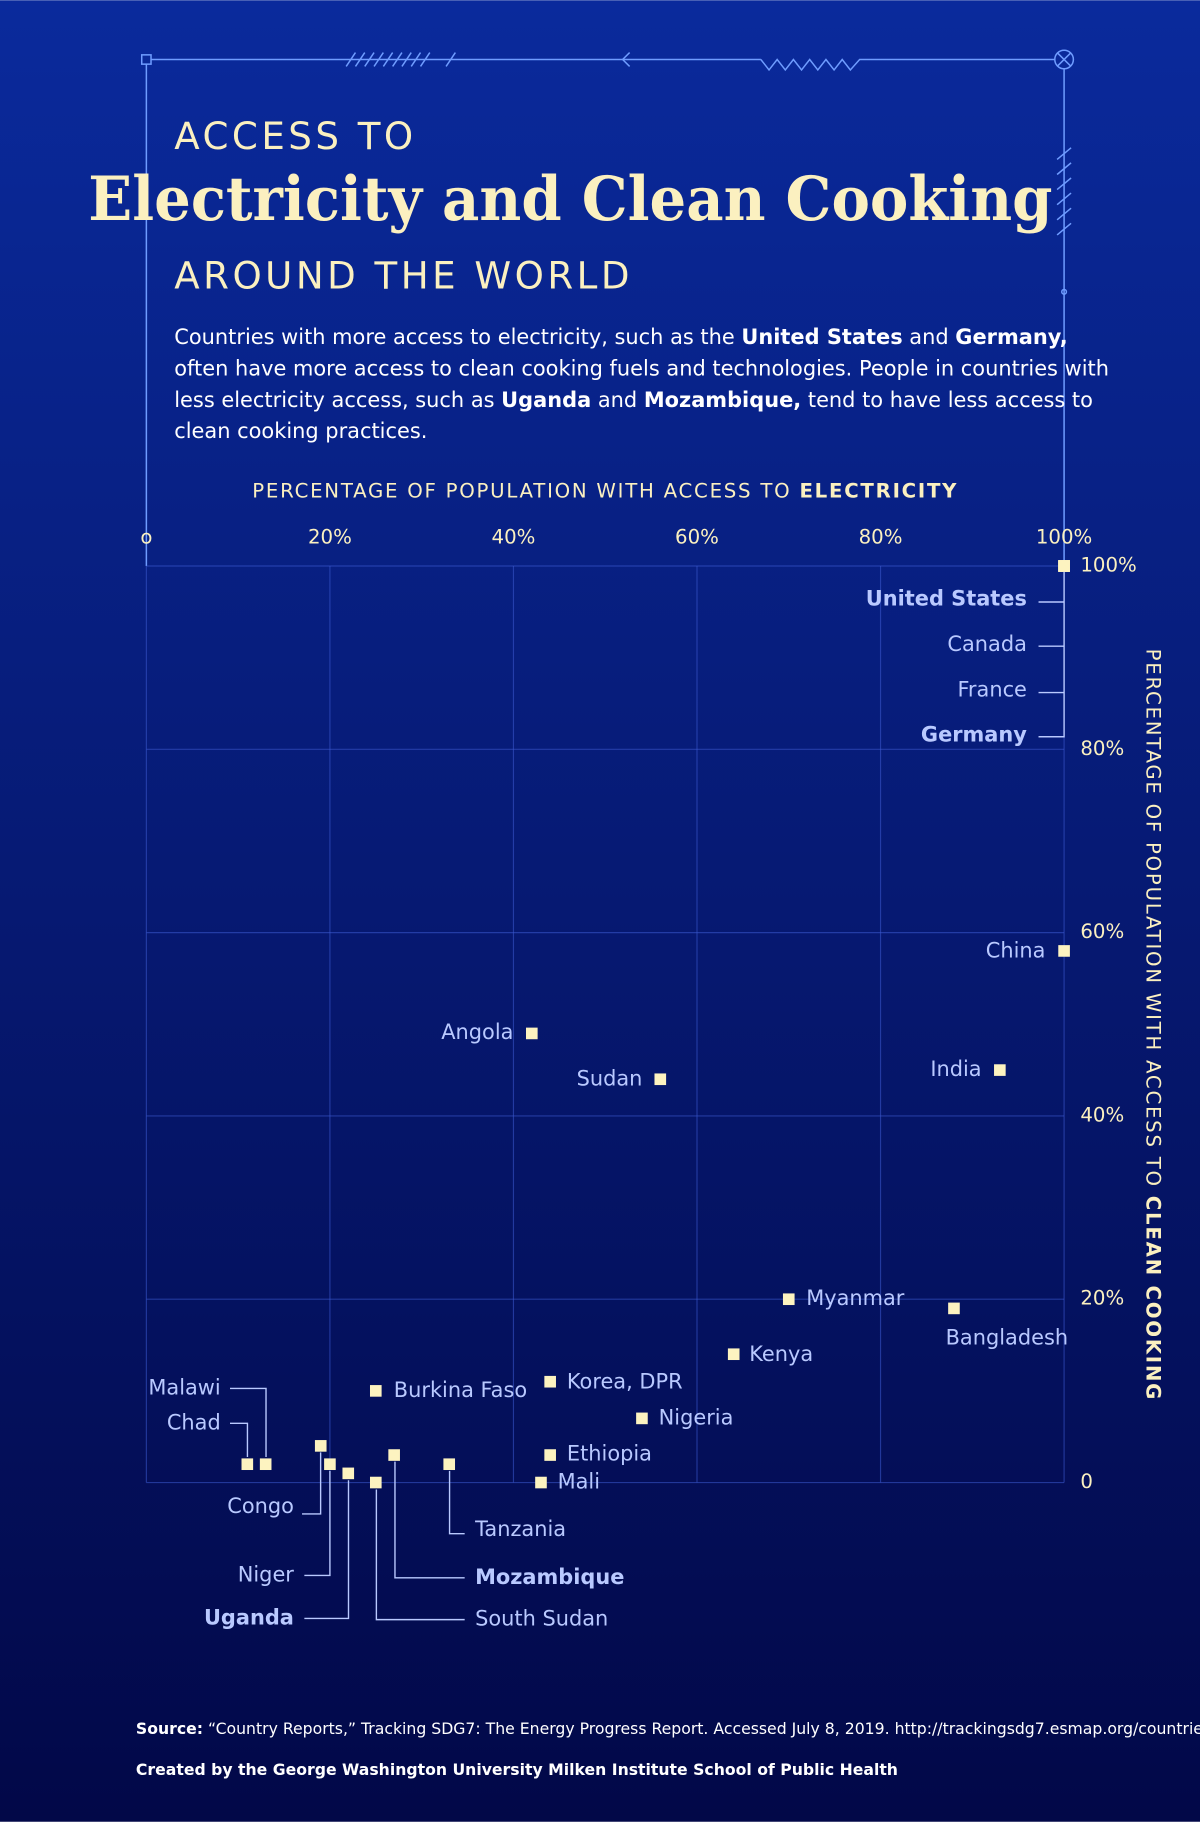 The height and width of the screenshot is (1822, 1200). Describe the element at coordinates (1102, 931) in the screenshot. I see `y-tick-label: 60%` at that location.